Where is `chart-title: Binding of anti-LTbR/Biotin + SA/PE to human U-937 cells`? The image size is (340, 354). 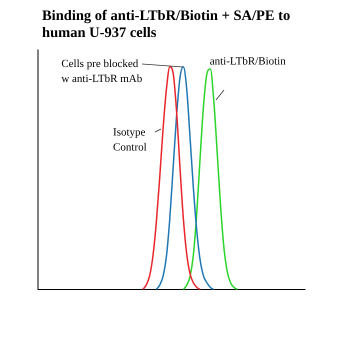 chart-title: Binding of anti-LTbR/Biotin + SA/PE to human U-937 cells is located at coordinates (167, 25).